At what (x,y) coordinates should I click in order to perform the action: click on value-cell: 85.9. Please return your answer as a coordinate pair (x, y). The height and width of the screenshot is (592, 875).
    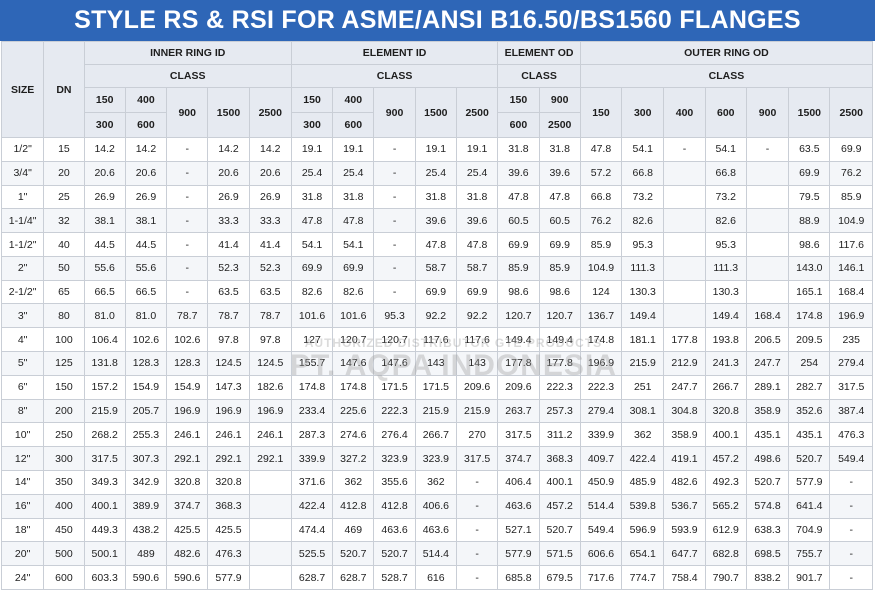
    Looking at the image, I should click on (601, 244).